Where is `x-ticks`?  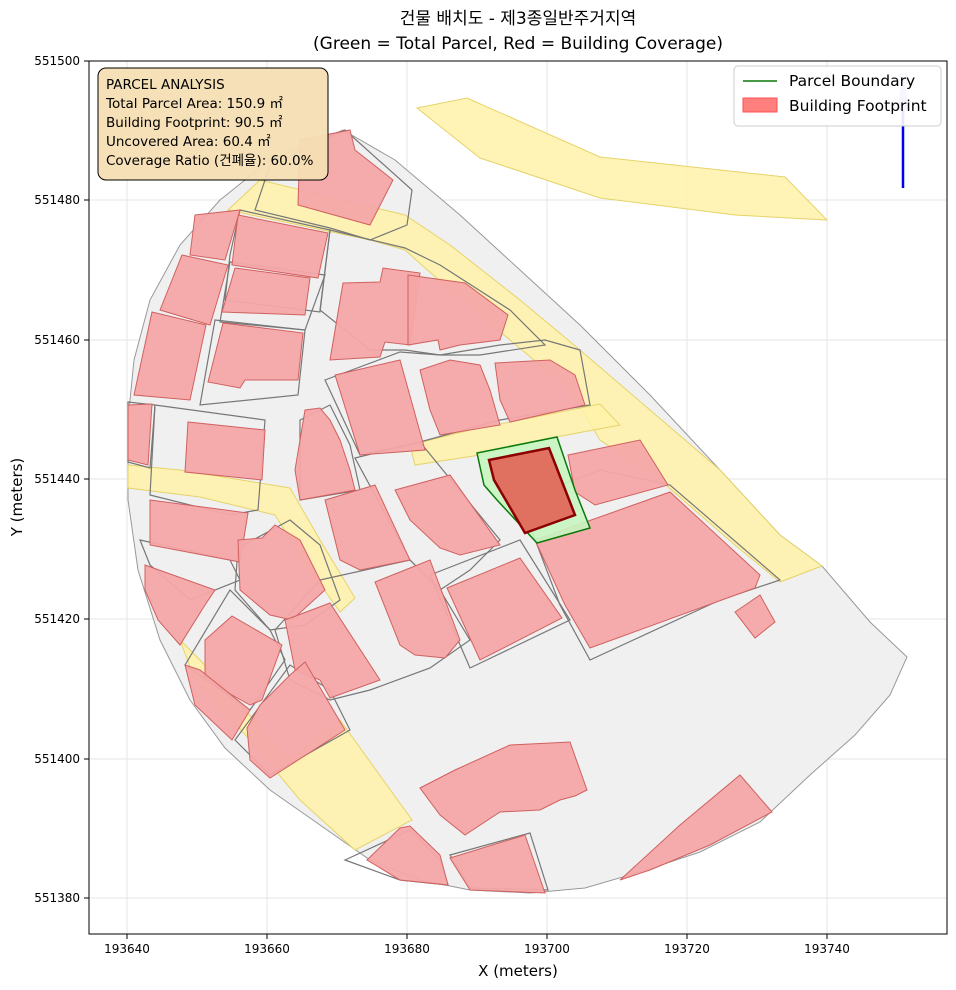
x-ticks is located at coordinates (477, 936).